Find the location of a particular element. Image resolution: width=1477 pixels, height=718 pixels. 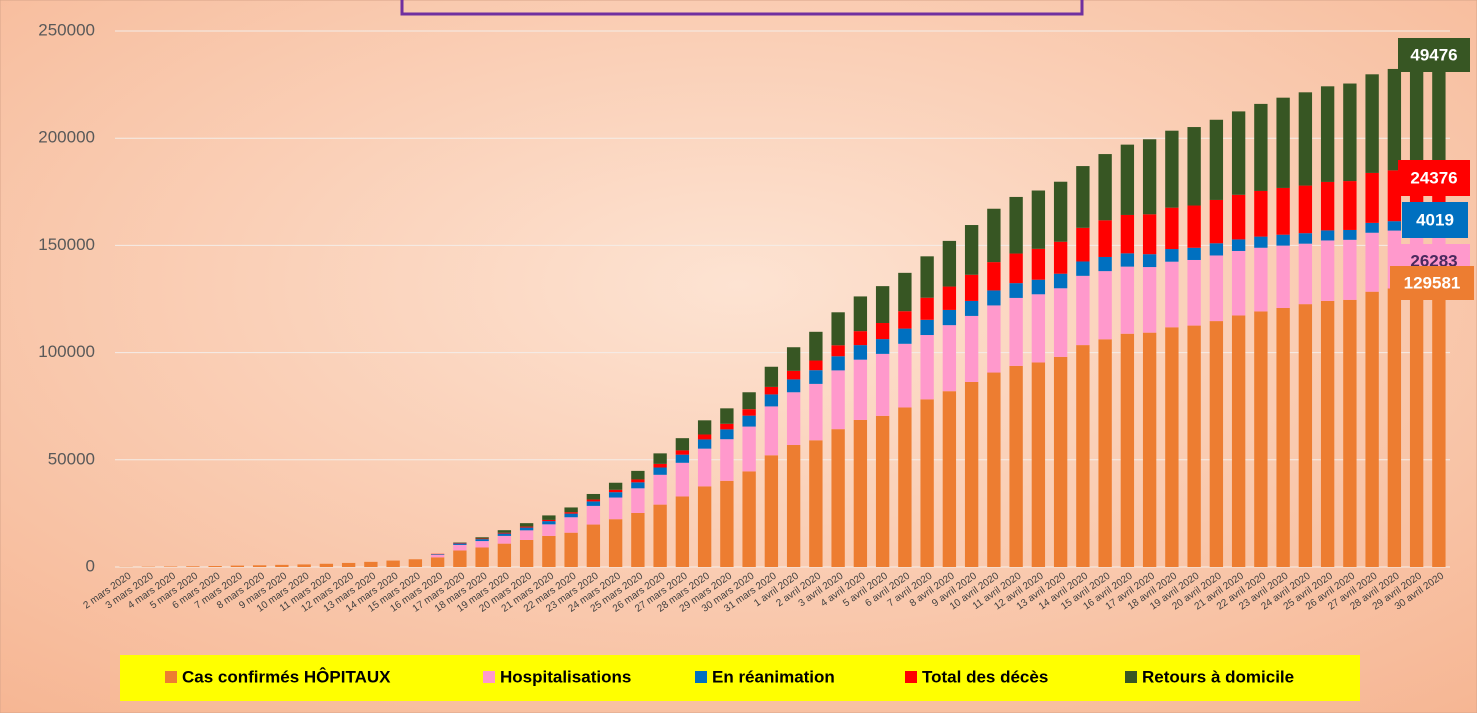

legend-label: Hospitalisations is located at coordinates (565, 676).